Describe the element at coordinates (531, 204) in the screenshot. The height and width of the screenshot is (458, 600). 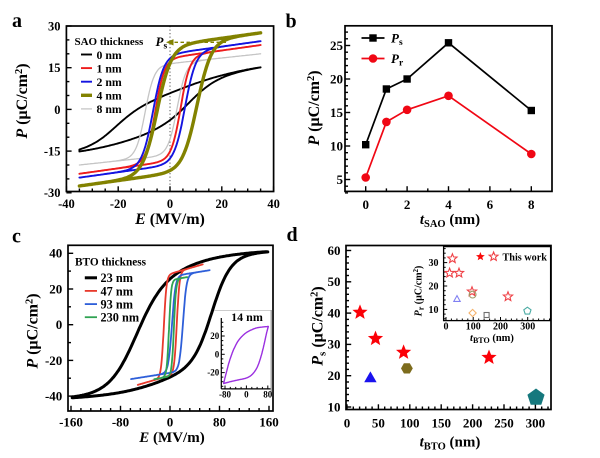
I see `svg-text: 8` at that location.